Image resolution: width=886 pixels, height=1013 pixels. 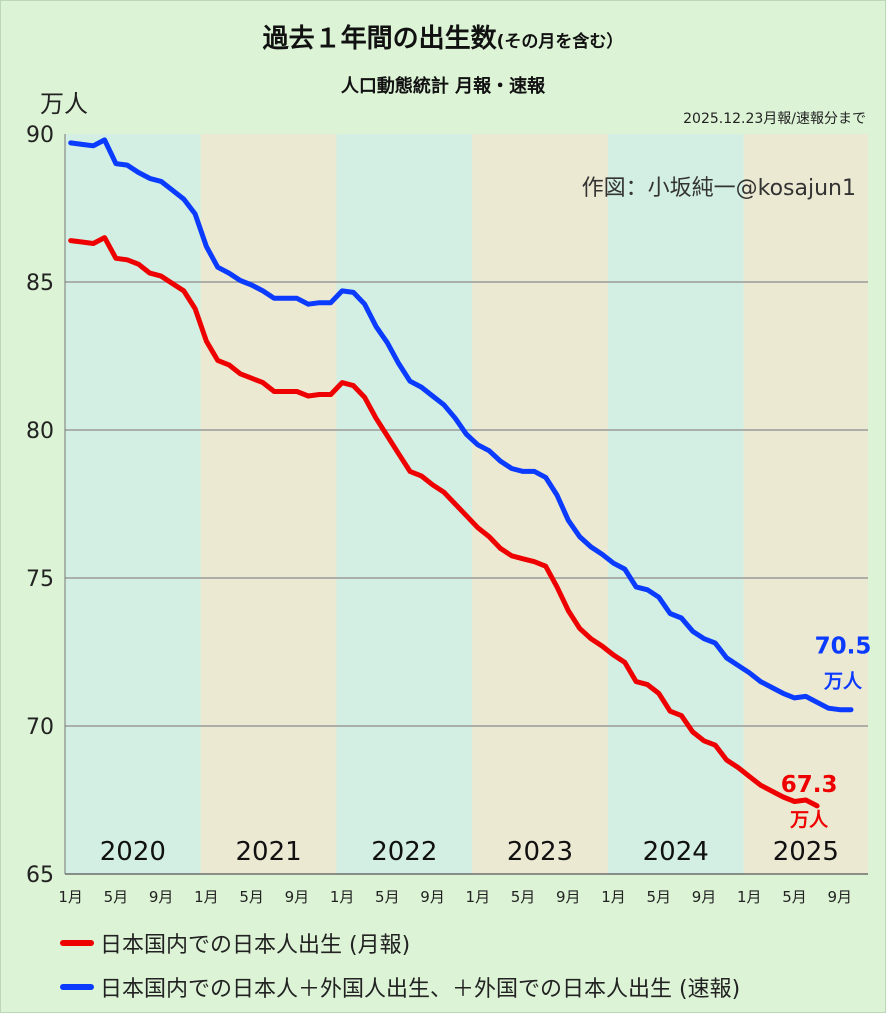 What do you see at coordinates (40, 579) in the screenshot?
I see `y-tick-label: 75` at bounding box center [40, 579].